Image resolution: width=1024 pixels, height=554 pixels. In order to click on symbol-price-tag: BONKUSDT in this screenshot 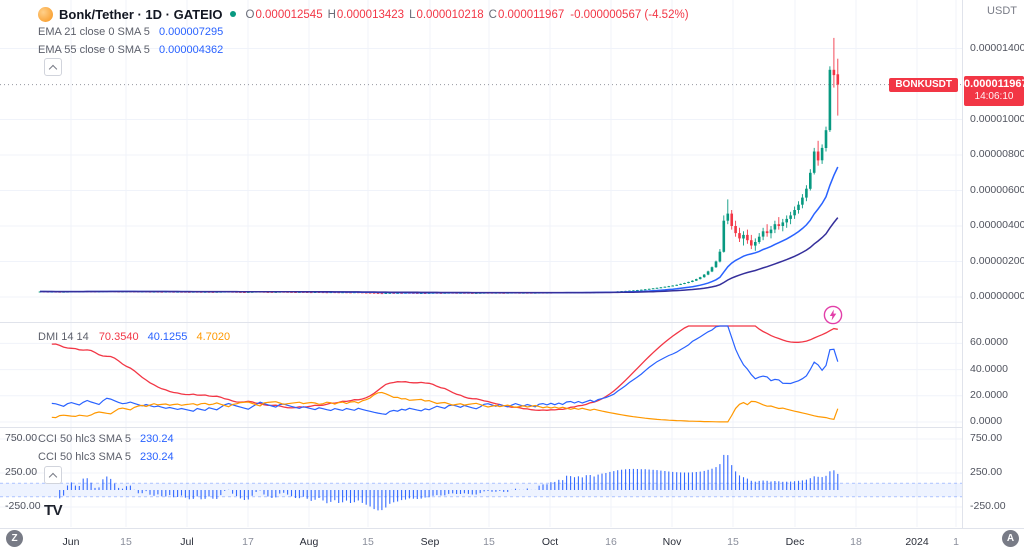, I will do `click(923, 85)`.